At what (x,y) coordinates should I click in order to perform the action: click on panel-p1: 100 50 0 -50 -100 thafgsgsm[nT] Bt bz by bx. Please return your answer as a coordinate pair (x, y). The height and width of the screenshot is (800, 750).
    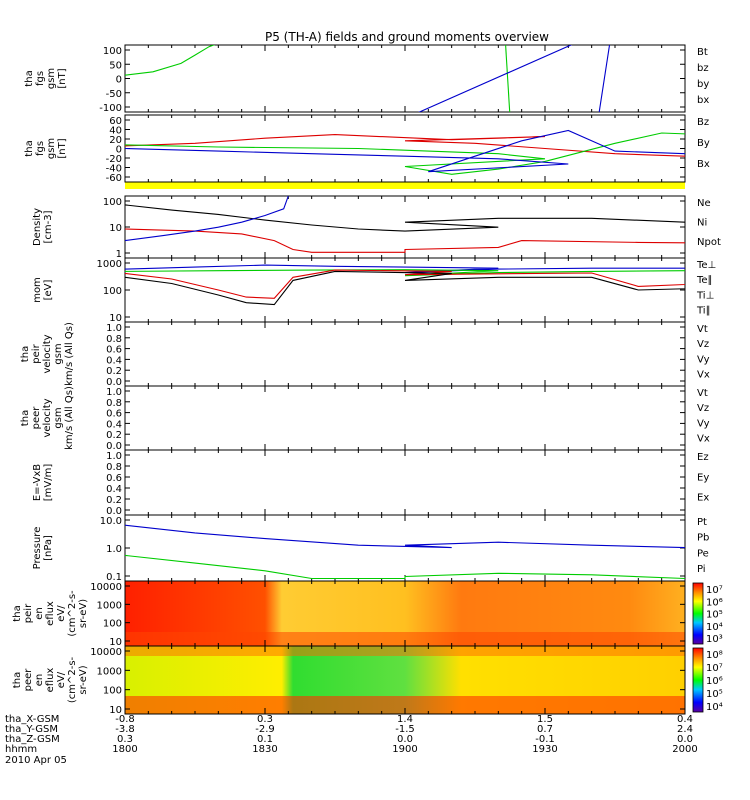
    Looking at the image, I should click on (366, 79).